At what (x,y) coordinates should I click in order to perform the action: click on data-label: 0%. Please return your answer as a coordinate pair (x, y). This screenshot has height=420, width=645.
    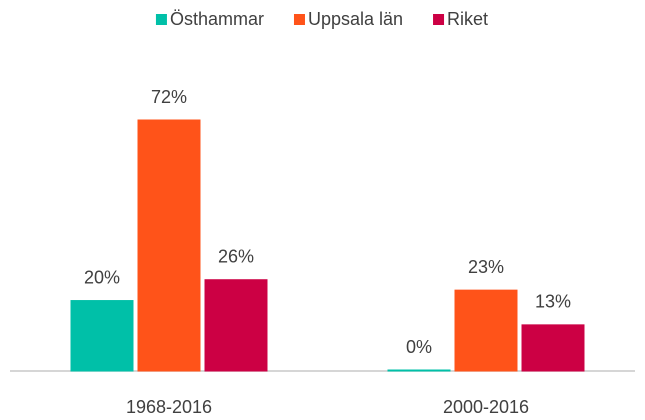
    Looking at the image, I should click on (419, 347).